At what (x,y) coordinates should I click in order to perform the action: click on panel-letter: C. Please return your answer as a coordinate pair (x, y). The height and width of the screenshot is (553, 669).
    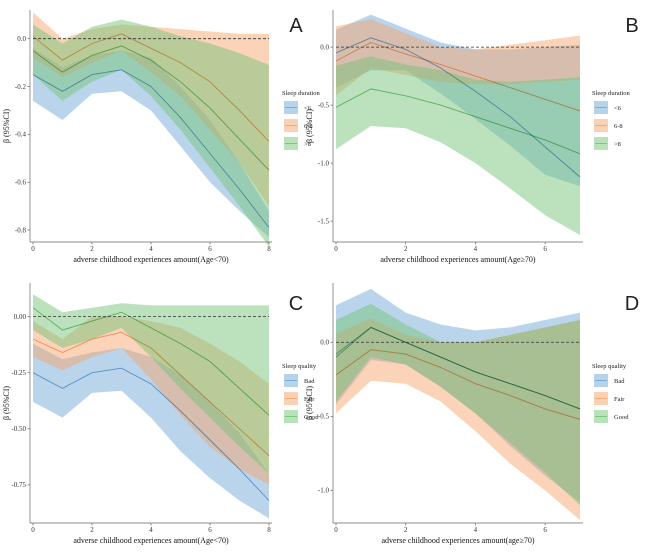
    Looking at the image, I should click on (296, 304).